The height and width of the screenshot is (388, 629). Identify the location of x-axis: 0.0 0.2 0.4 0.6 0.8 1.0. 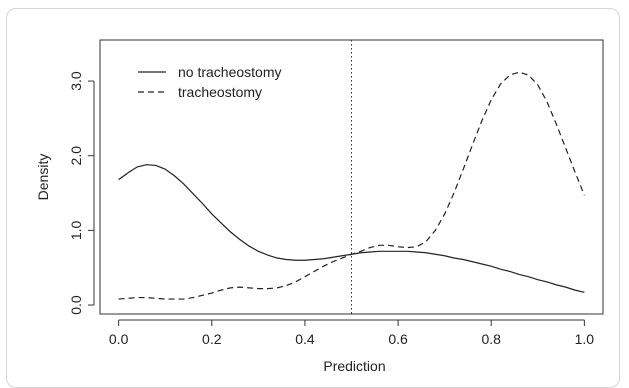
(352, 333).